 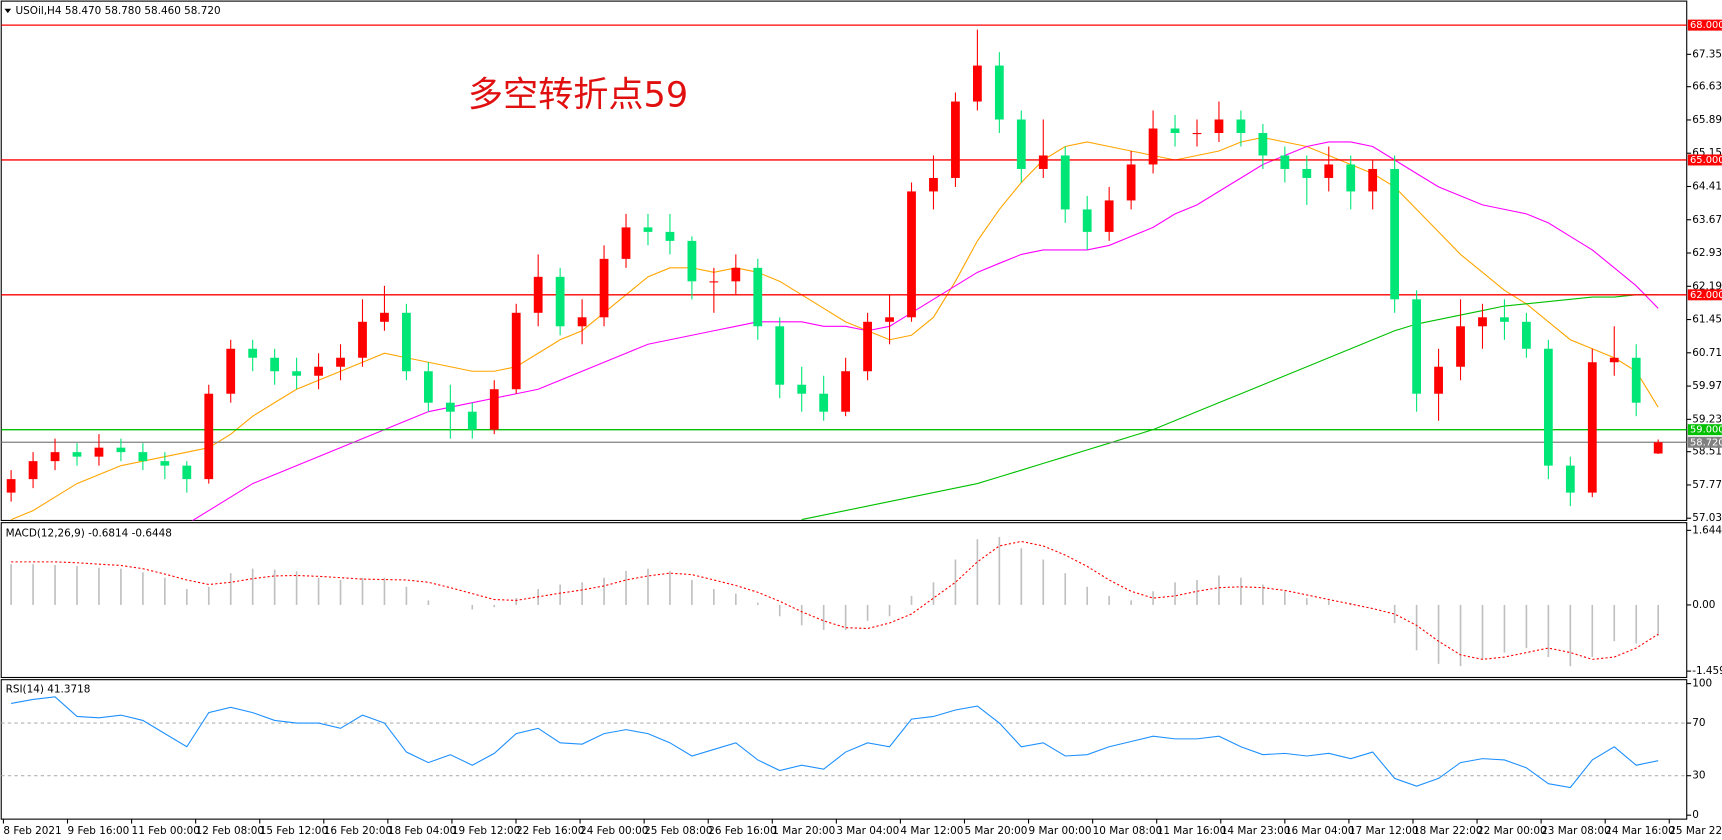 I want to click on x-tick-label: 8 Feb 2021, so click(x=32, y=831).